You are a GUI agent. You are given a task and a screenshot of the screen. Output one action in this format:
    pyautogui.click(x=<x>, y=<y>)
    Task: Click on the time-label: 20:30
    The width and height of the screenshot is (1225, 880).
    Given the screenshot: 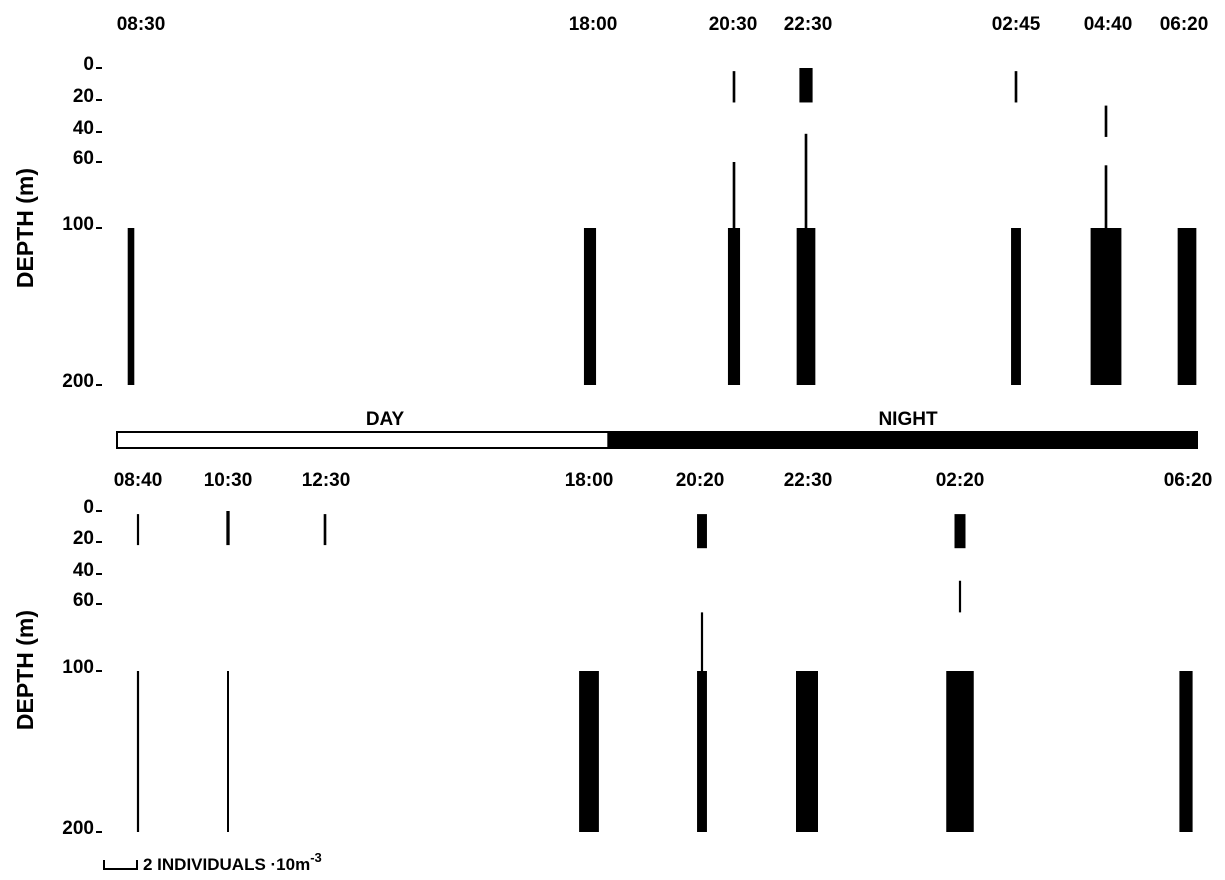 What is the action you would take?
    pyautogui.click(x=733, y=24)
    